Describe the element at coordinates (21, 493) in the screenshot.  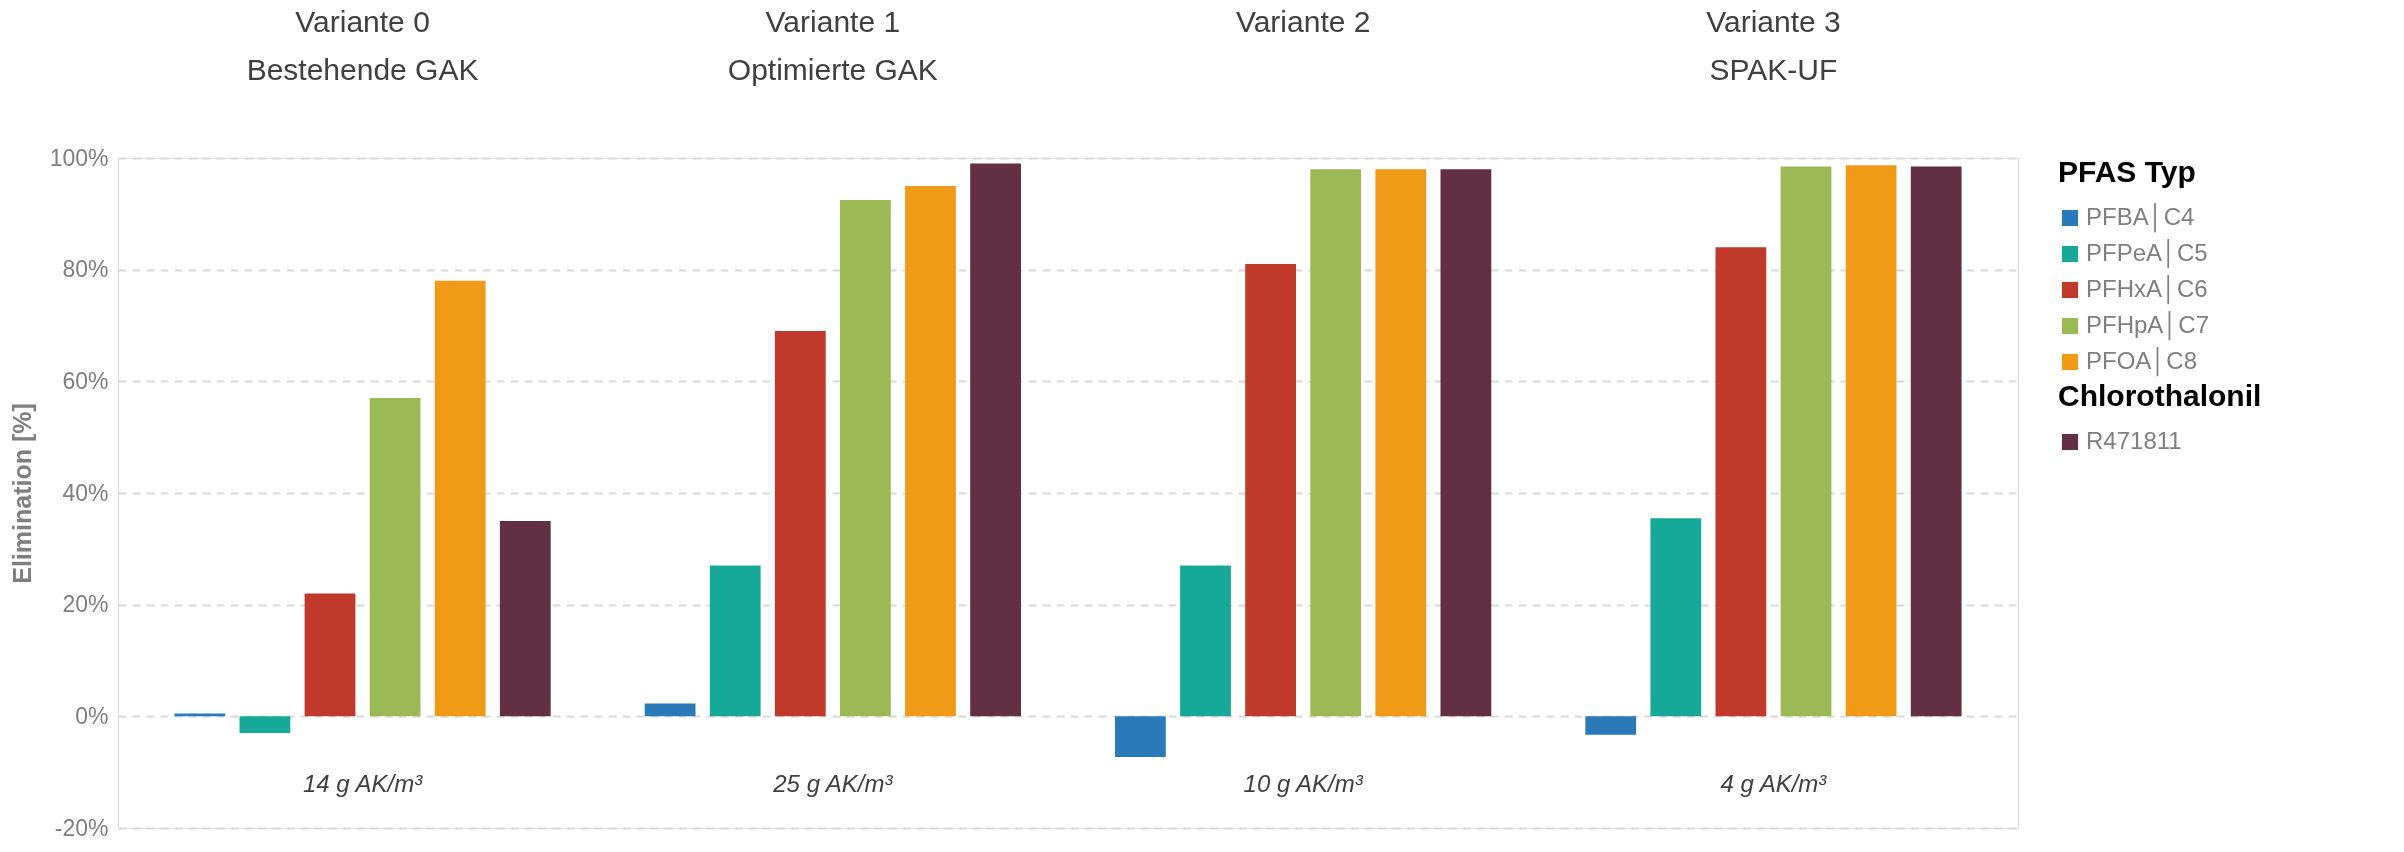
I see `y-axis-title: Elimination [%]` at that location.